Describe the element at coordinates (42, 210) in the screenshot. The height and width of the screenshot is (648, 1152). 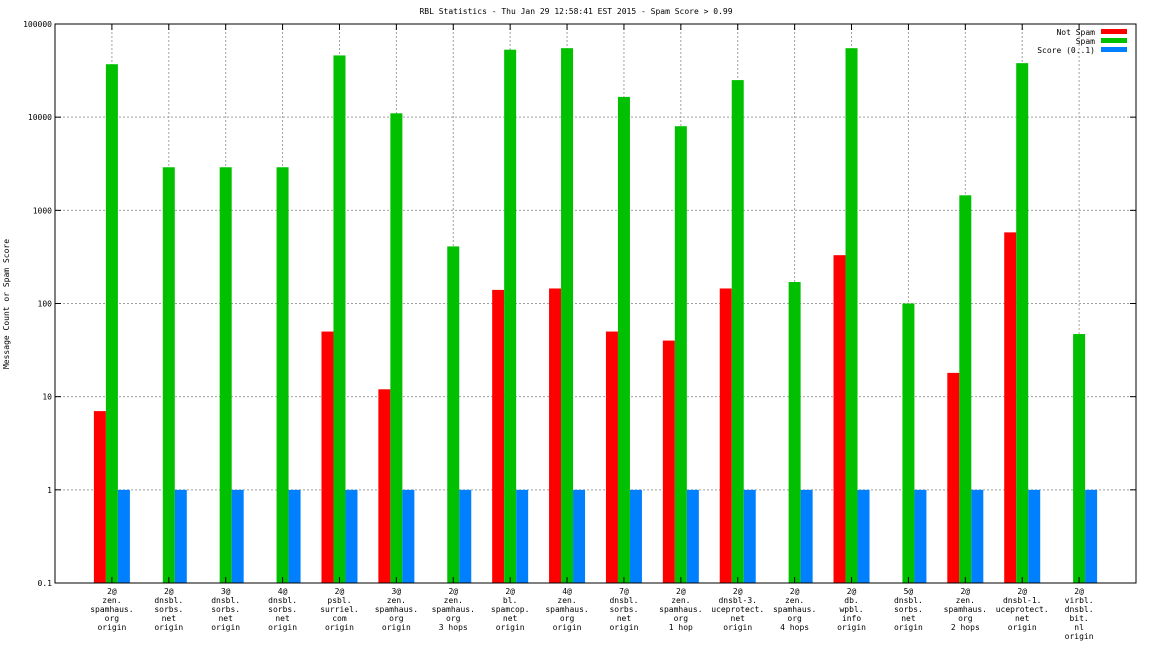
I see `y-tick-label: 1000` at that location.